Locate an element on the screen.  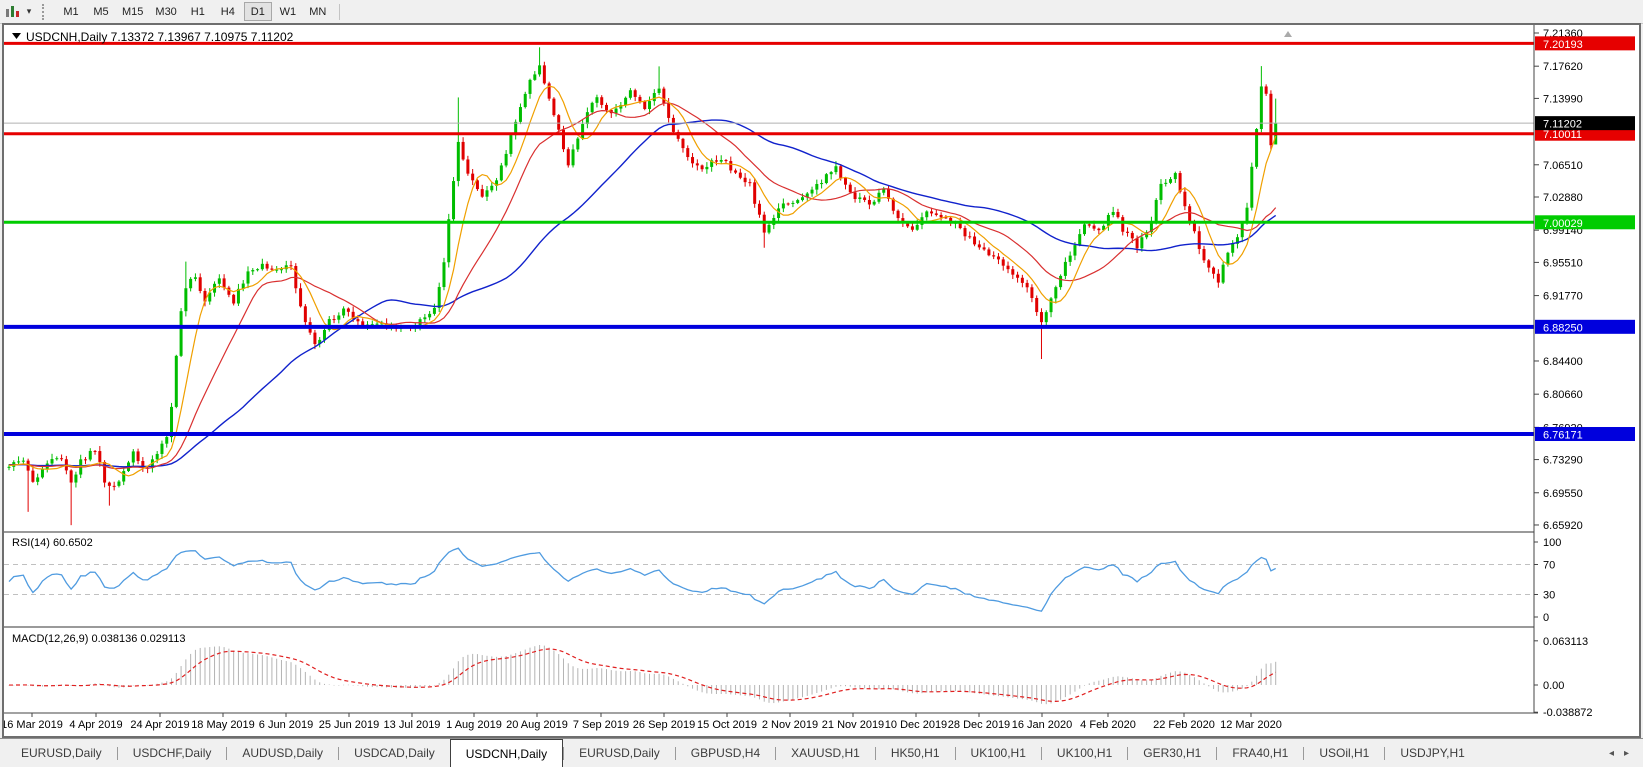
timeframe-button-m5: M5 is located at coordinates (101, 11).